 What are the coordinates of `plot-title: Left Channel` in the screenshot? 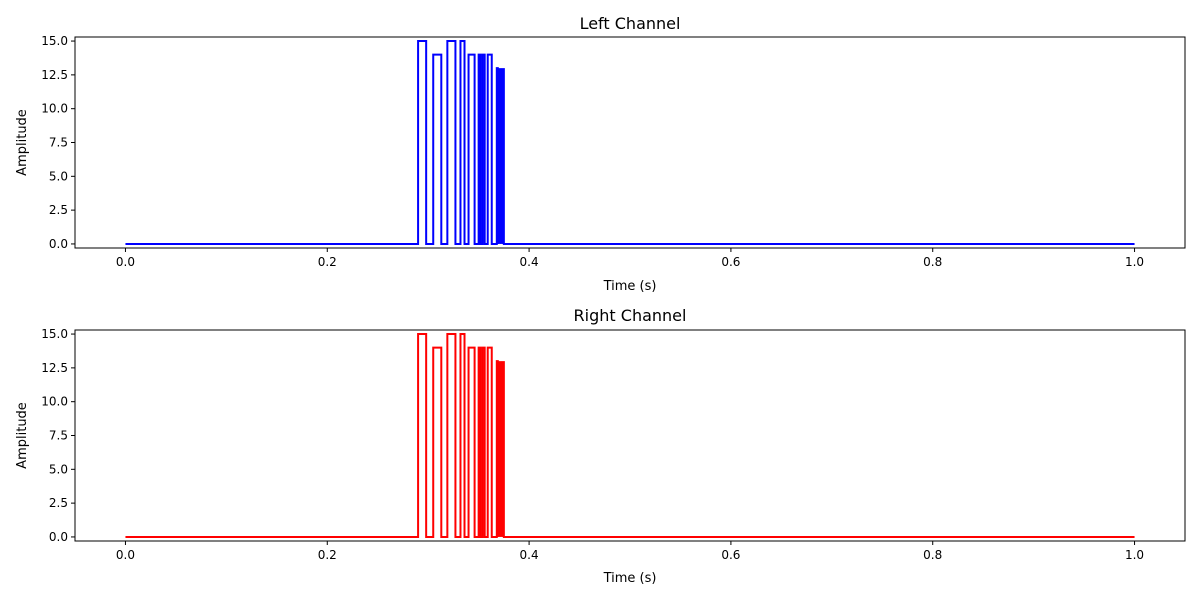 It's located at (630, 23).